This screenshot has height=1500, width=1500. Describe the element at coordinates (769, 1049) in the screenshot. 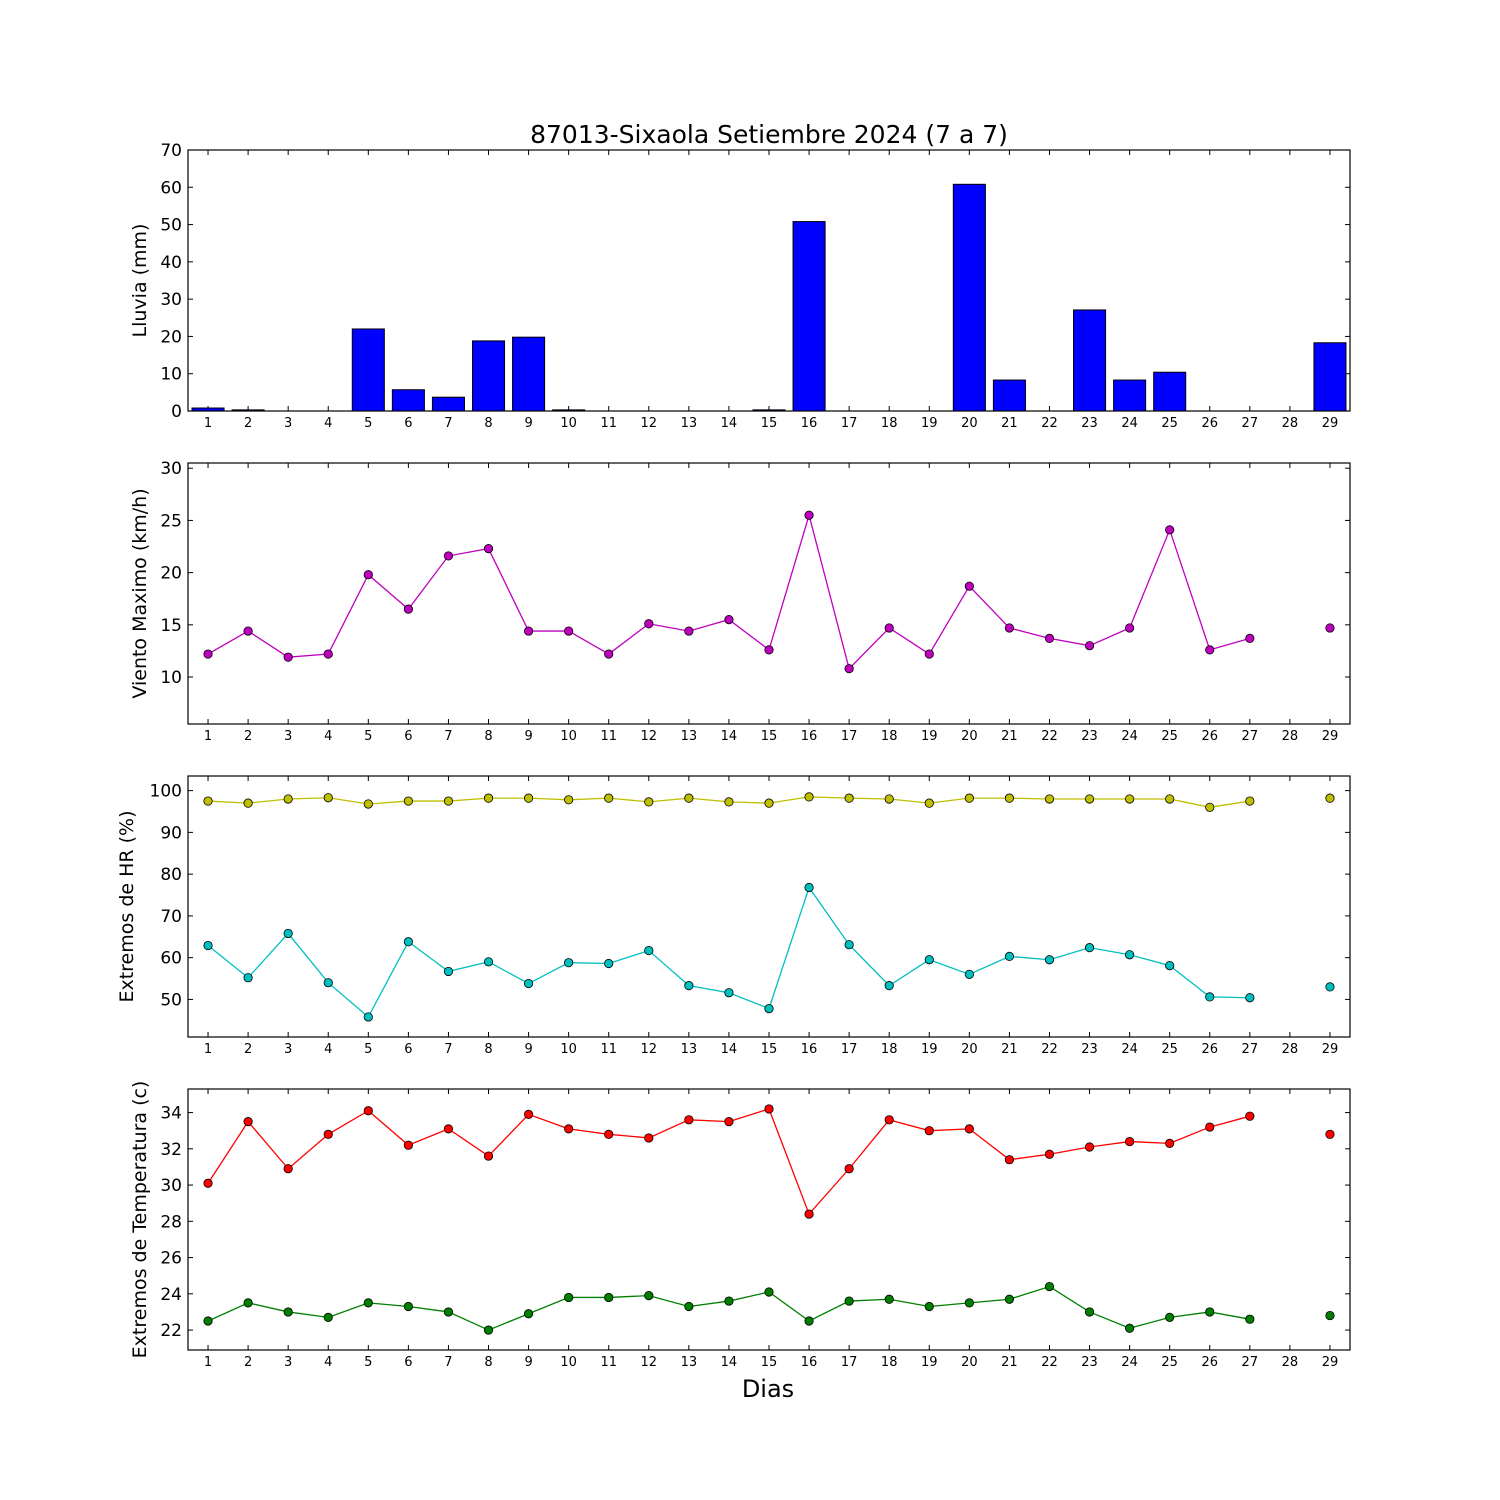

I see `x-tick-label: 15` at that location.